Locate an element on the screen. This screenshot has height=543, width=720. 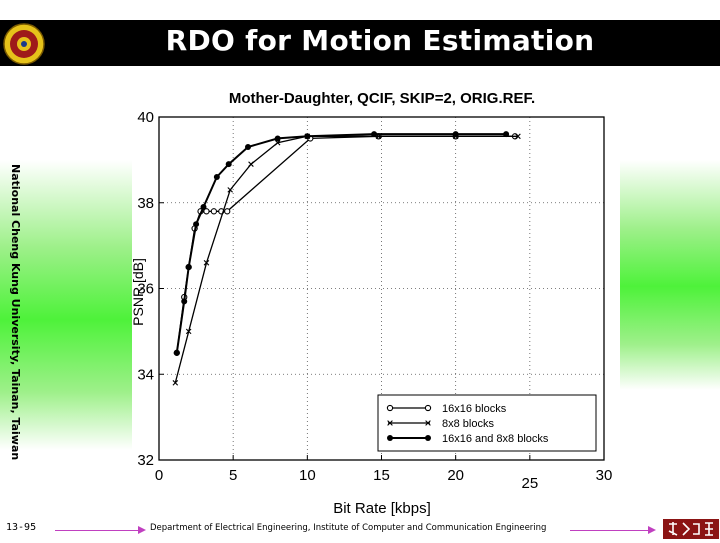
legend-entry: 16x16 blocks is located at coordinates (446, 409).